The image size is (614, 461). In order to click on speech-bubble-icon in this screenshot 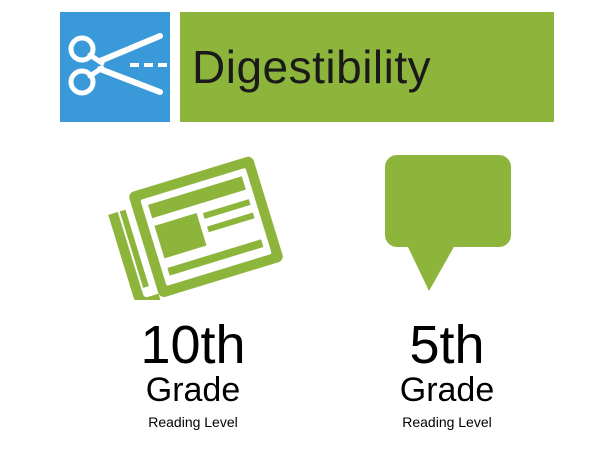, I will do `click(448, 227)`.